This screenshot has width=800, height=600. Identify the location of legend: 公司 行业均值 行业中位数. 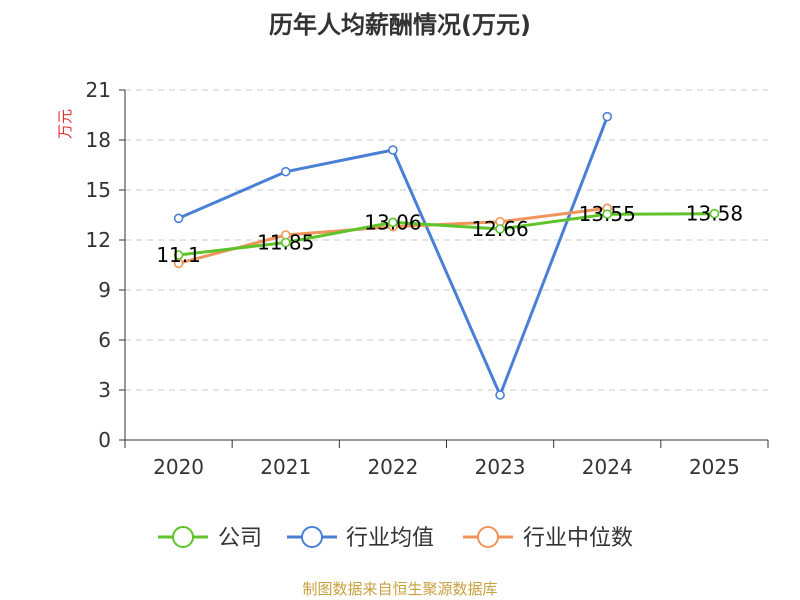
(395, 538).